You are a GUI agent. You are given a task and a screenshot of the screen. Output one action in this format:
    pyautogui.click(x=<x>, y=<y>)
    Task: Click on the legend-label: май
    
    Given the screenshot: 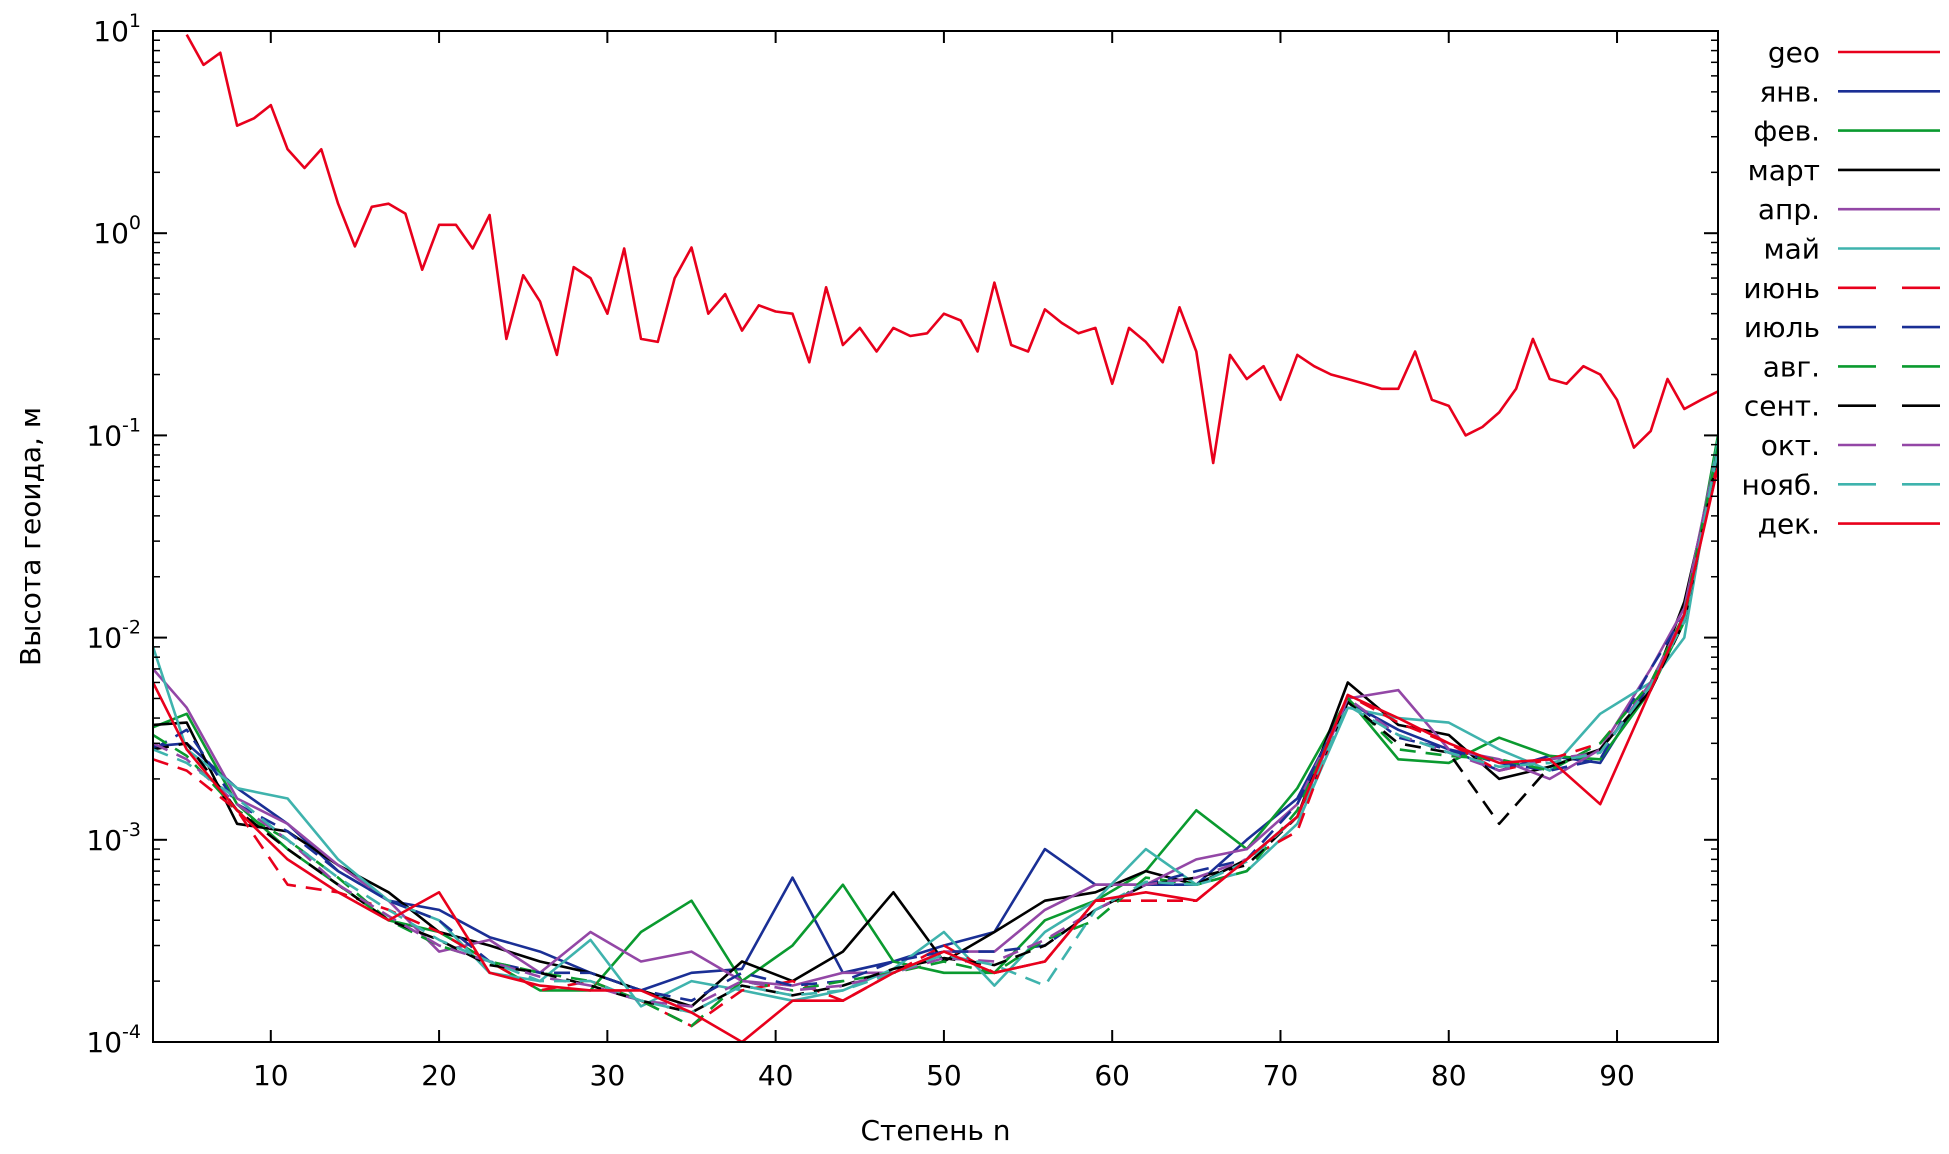 What is the action you would take?
    pyautogui.click(x=1792, y=249)
    